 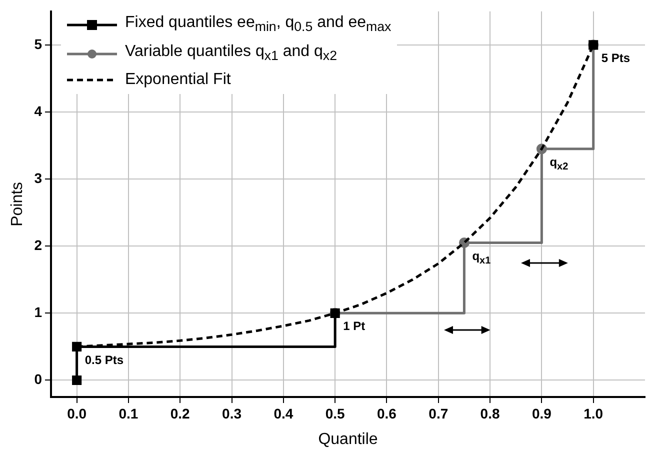 I want to click on x-tick-label: 0.7, so click(x=438, y=413).